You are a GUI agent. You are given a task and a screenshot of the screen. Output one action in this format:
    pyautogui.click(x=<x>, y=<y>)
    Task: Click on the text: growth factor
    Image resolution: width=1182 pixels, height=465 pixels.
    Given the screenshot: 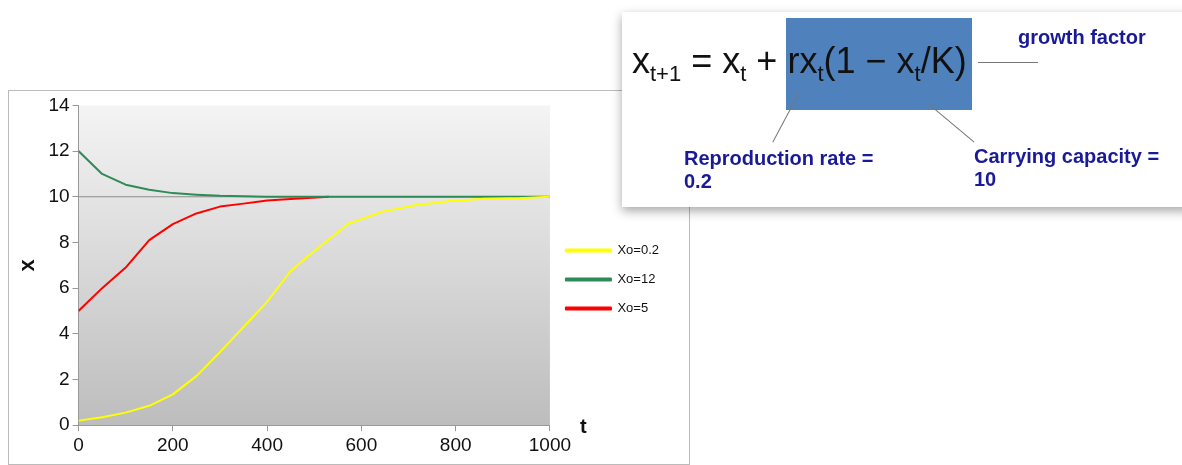 What is the action you would take?
    pyautogui.click(x=1082, y=37)
    